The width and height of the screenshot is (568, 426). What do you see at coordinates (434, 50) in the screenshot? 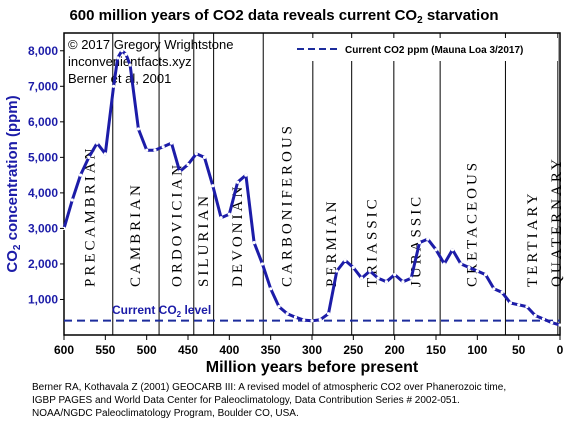
I see `legend-label: Current CO2 ppm (Mauna Loa 3/2017)` at bounding box center [434, 50].